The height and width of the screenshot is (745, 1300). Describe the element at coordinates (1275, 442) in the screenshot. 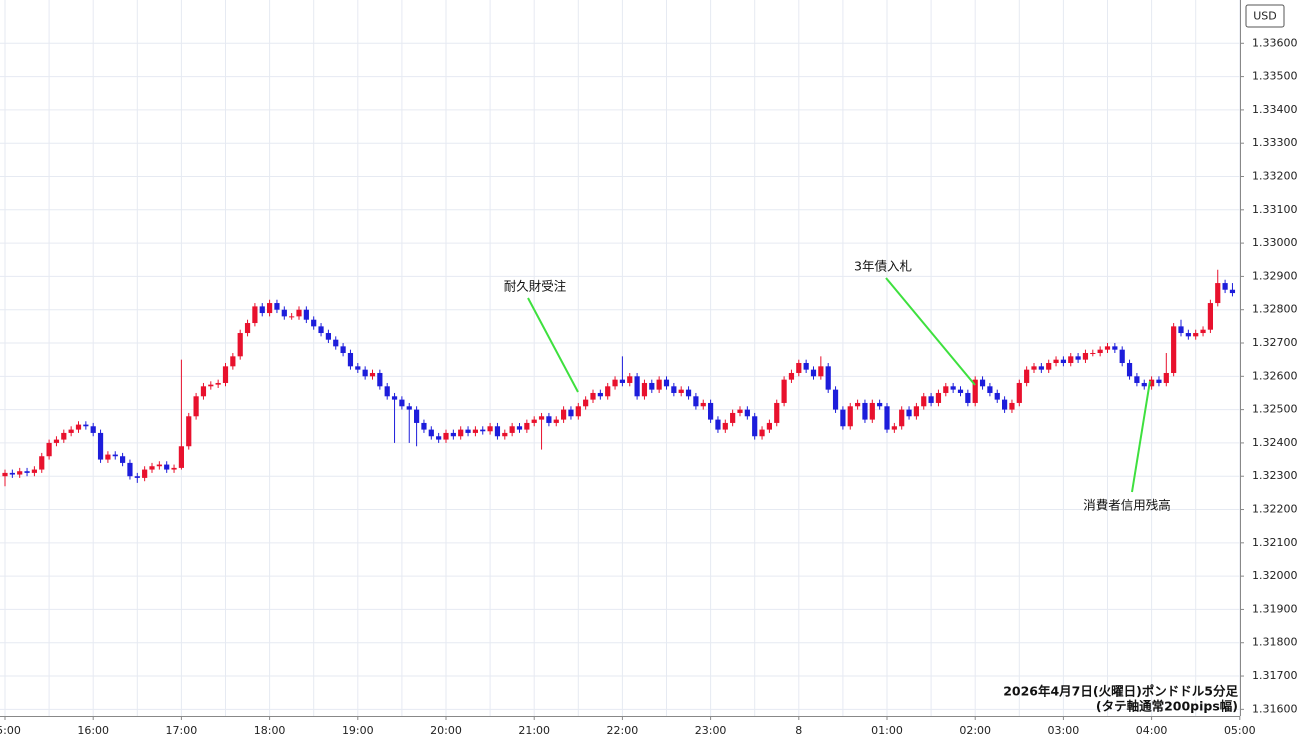

I see `y-tick-label: 1.32400` at that location.